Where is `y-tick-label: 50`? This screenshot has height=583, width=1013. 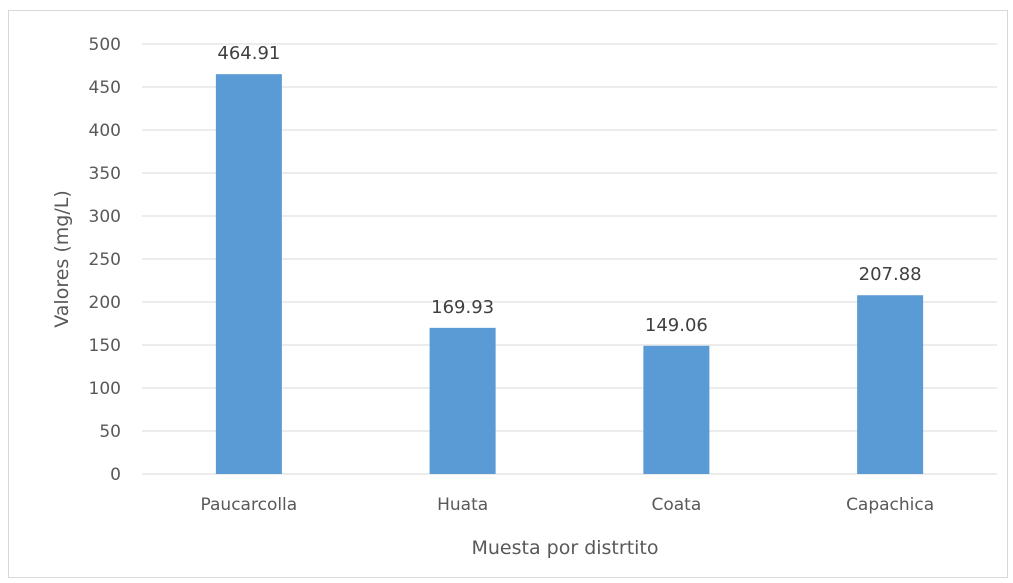 y-tick-label: 50 is located at coordinates (110, 432).